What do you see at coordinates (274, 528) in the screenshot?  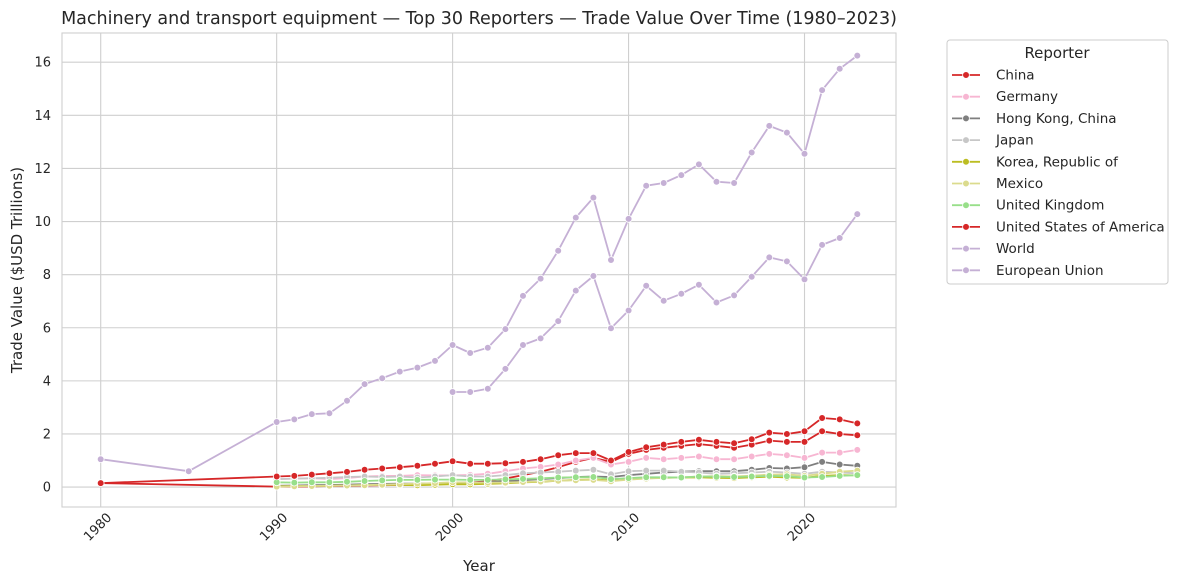 I see `x-tick-label: 1990` at bounding box center [274, 528].